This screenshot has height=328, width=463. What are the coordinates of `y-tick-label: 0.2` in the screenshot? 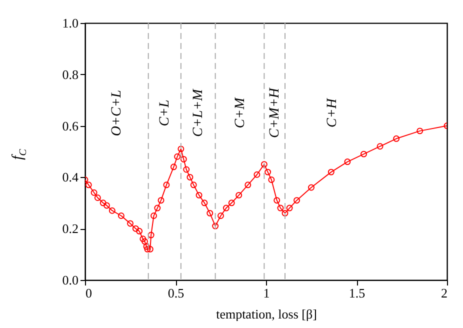 It's located at (70, 228).